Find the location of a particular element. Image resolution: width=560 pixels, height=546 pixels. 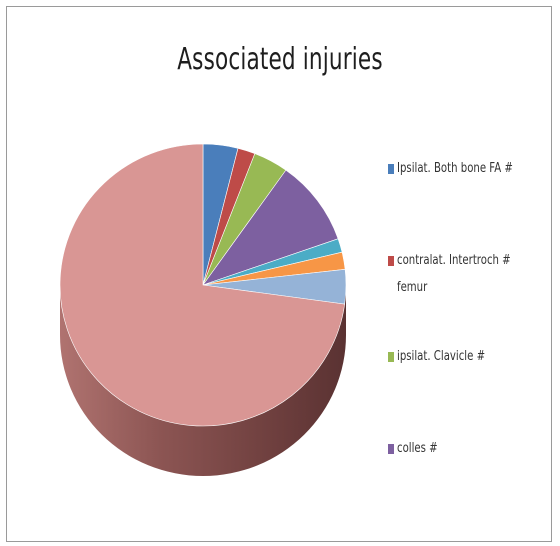

legend-item: contralat. Intertroch # femur is located at coordinates (463, 274).